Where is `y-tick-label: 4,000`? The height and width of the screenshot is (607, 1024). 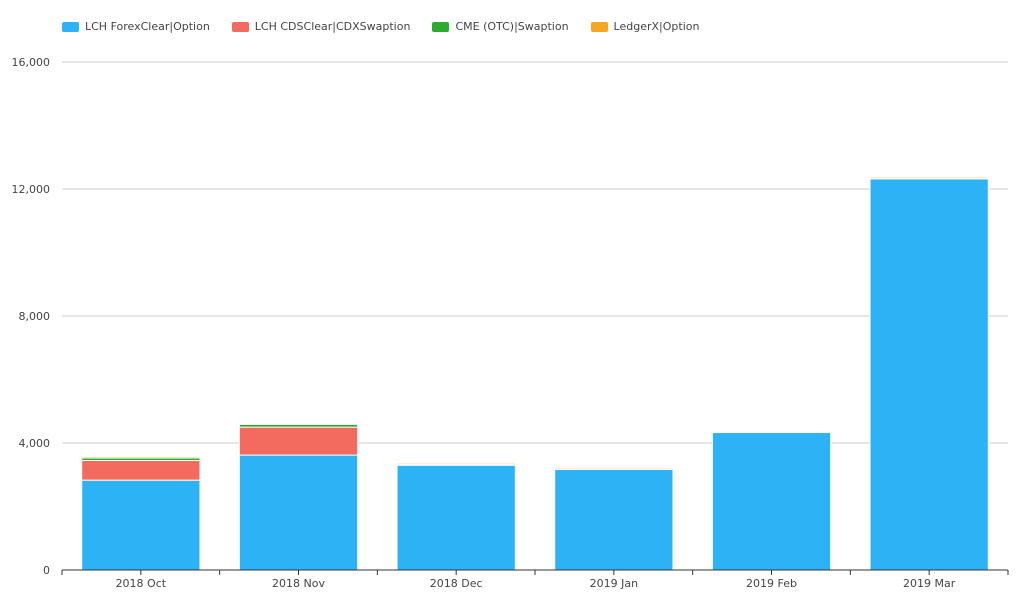 y-tick-label: 4,000 is located at coordinates (35, 443).